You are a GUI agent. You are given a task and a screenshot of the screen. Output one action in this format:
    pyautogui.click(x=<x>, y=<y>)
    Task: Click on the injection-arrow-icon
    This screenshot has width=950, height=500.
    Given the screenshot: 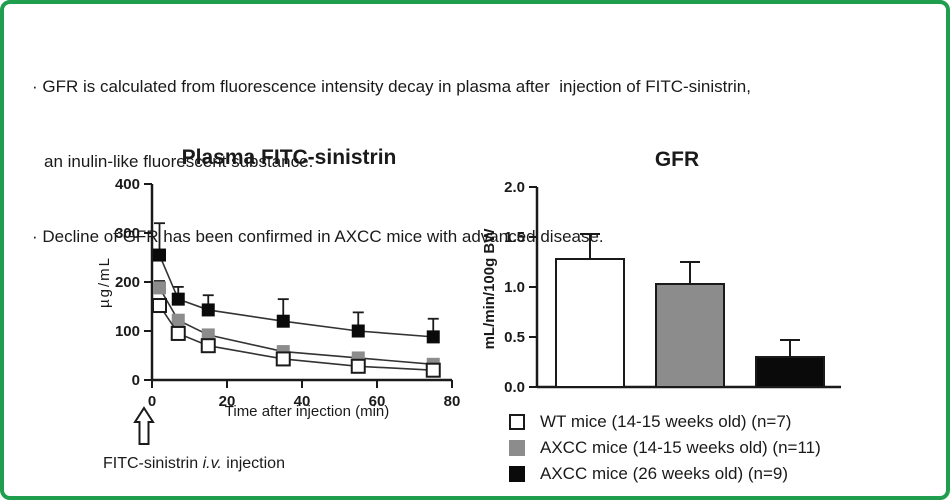 What is the action you would take?
    pyautogui.click(x=144, y=425)
    